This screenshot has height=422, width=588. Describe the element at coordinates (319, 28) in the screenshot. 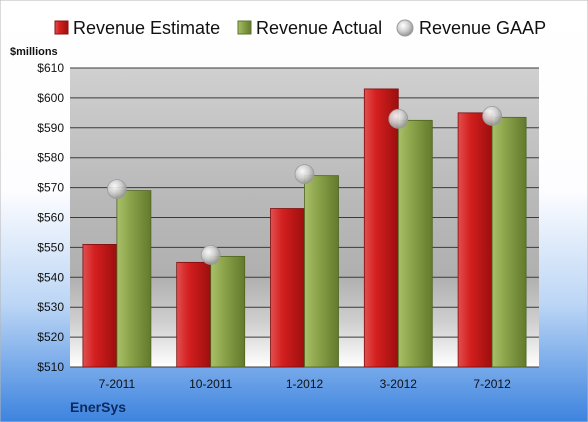

I see `legend-label-actual: Revenue Actual` at that location.